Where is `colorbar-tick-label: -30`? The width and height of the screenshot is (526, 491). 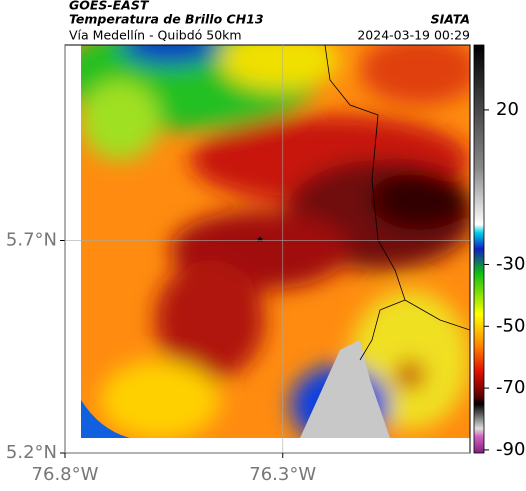
colorbar-tick-label: -30 is located at coordinates (510, 263).